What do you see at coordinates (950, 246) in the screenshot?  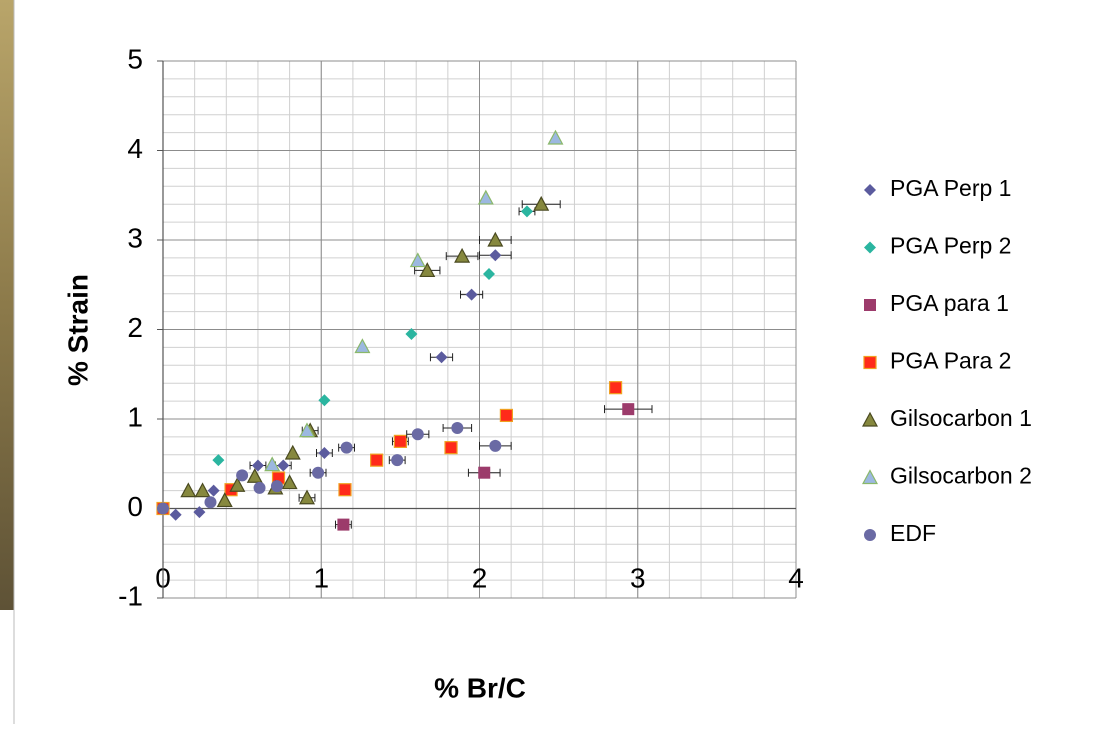 I see `legend-label: PGA Perp 2` at bounding box center [950, 246].